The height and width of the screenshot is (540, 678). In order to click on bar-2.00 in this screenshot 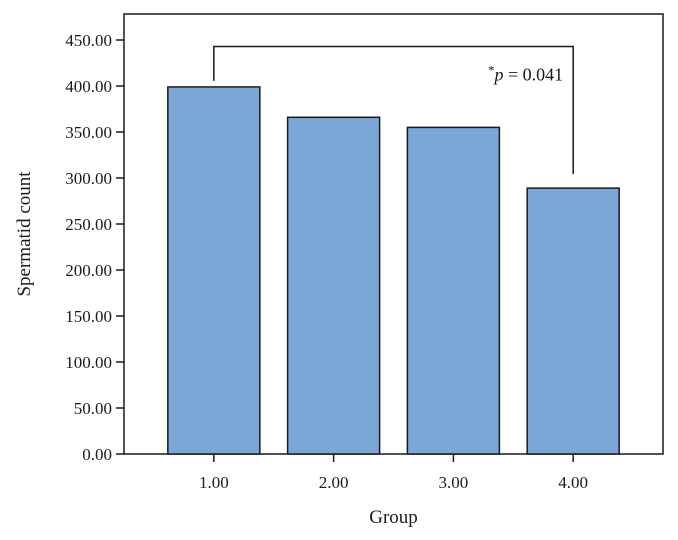, I will do `click(333, 285)`.